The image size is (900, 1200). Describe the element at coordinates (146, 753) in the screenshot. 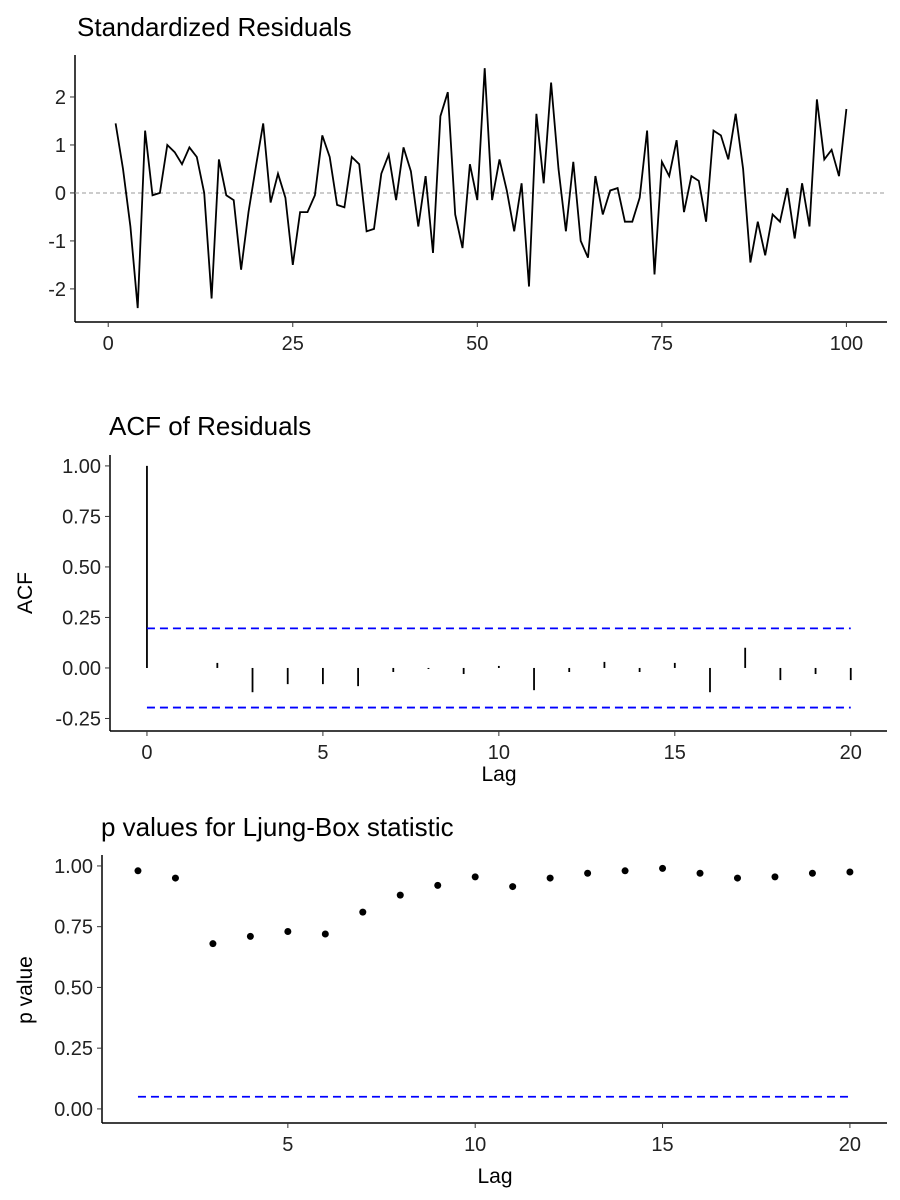

I see `acf-x-tick-label: 0` at that location.